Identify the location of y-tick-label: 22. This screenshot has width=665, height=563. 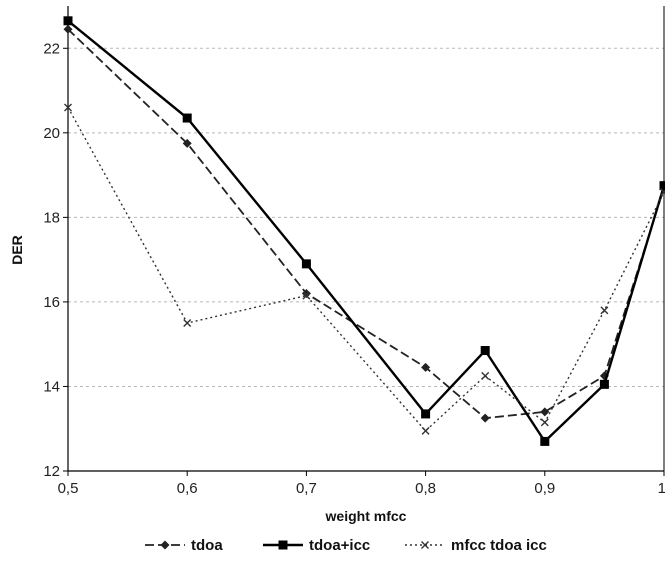
(51, 48).